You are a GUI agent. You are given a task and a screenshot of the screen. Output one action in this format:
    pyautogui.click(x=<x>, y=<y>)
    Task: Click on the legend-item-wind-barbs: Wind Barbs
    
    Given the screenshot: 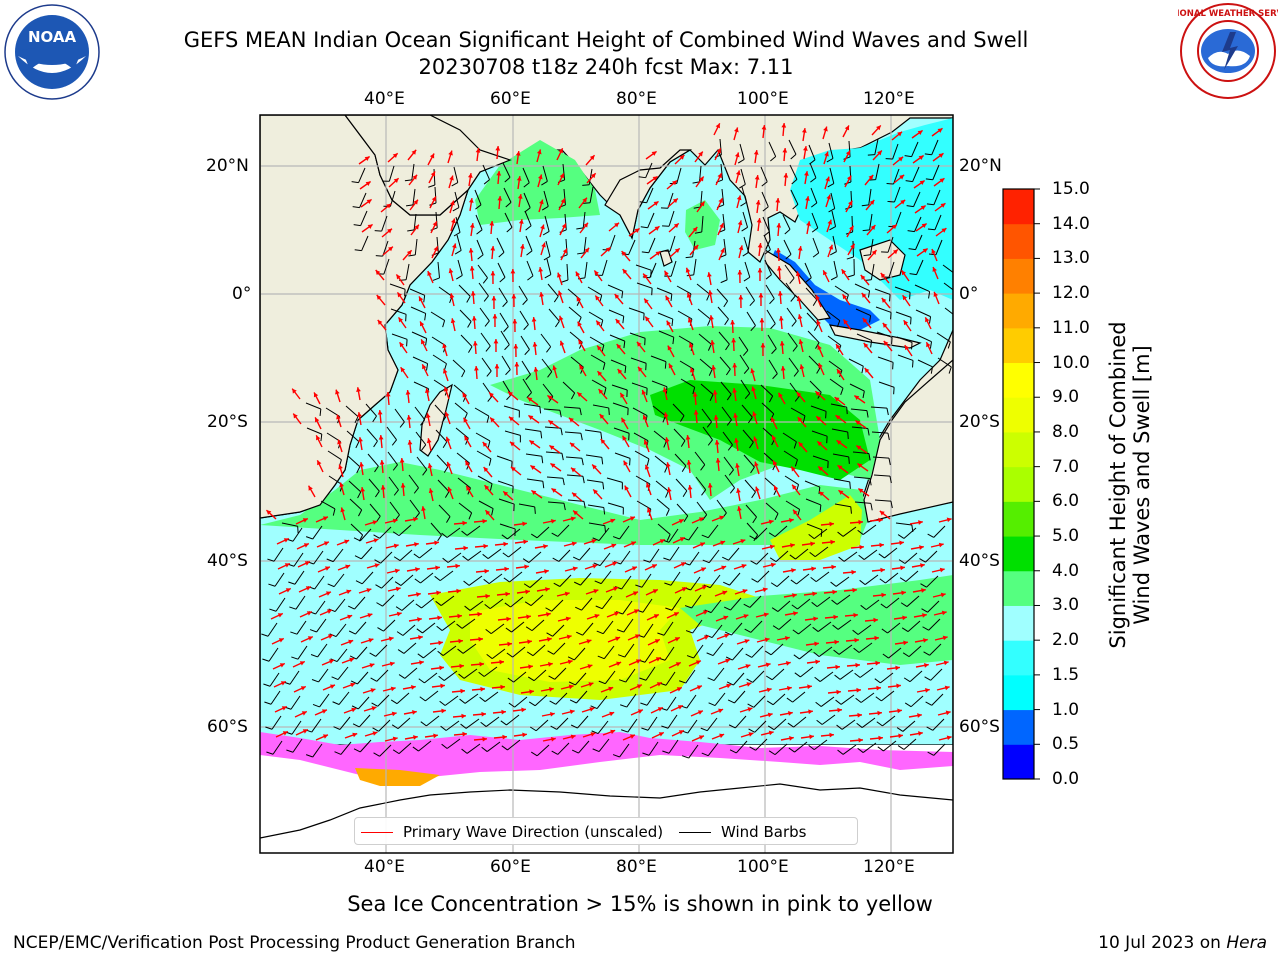 What is the action you would take?
    pyautogui.click(x=742, y=832)
    